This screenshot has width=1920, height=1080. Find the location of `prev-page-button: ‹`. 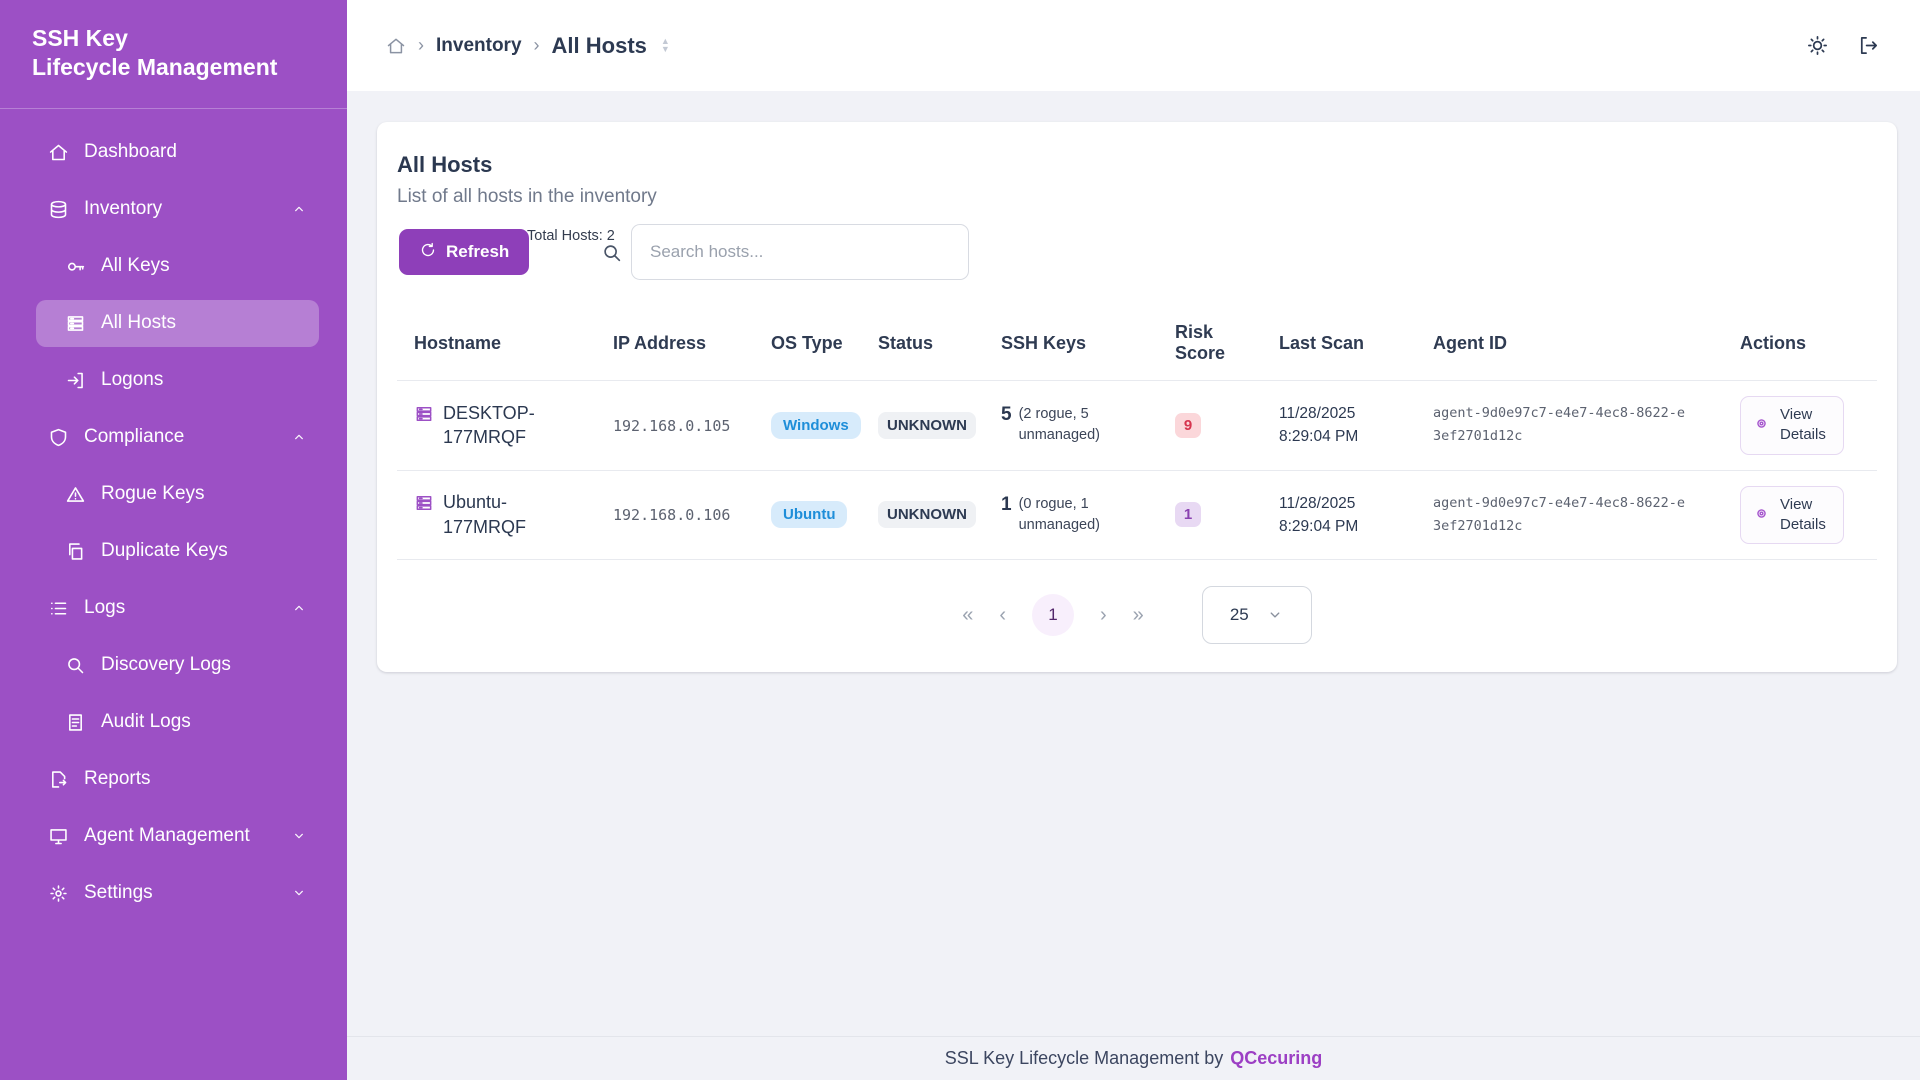

prev-page-button: ‹ is located at coordinates (1002, 614).